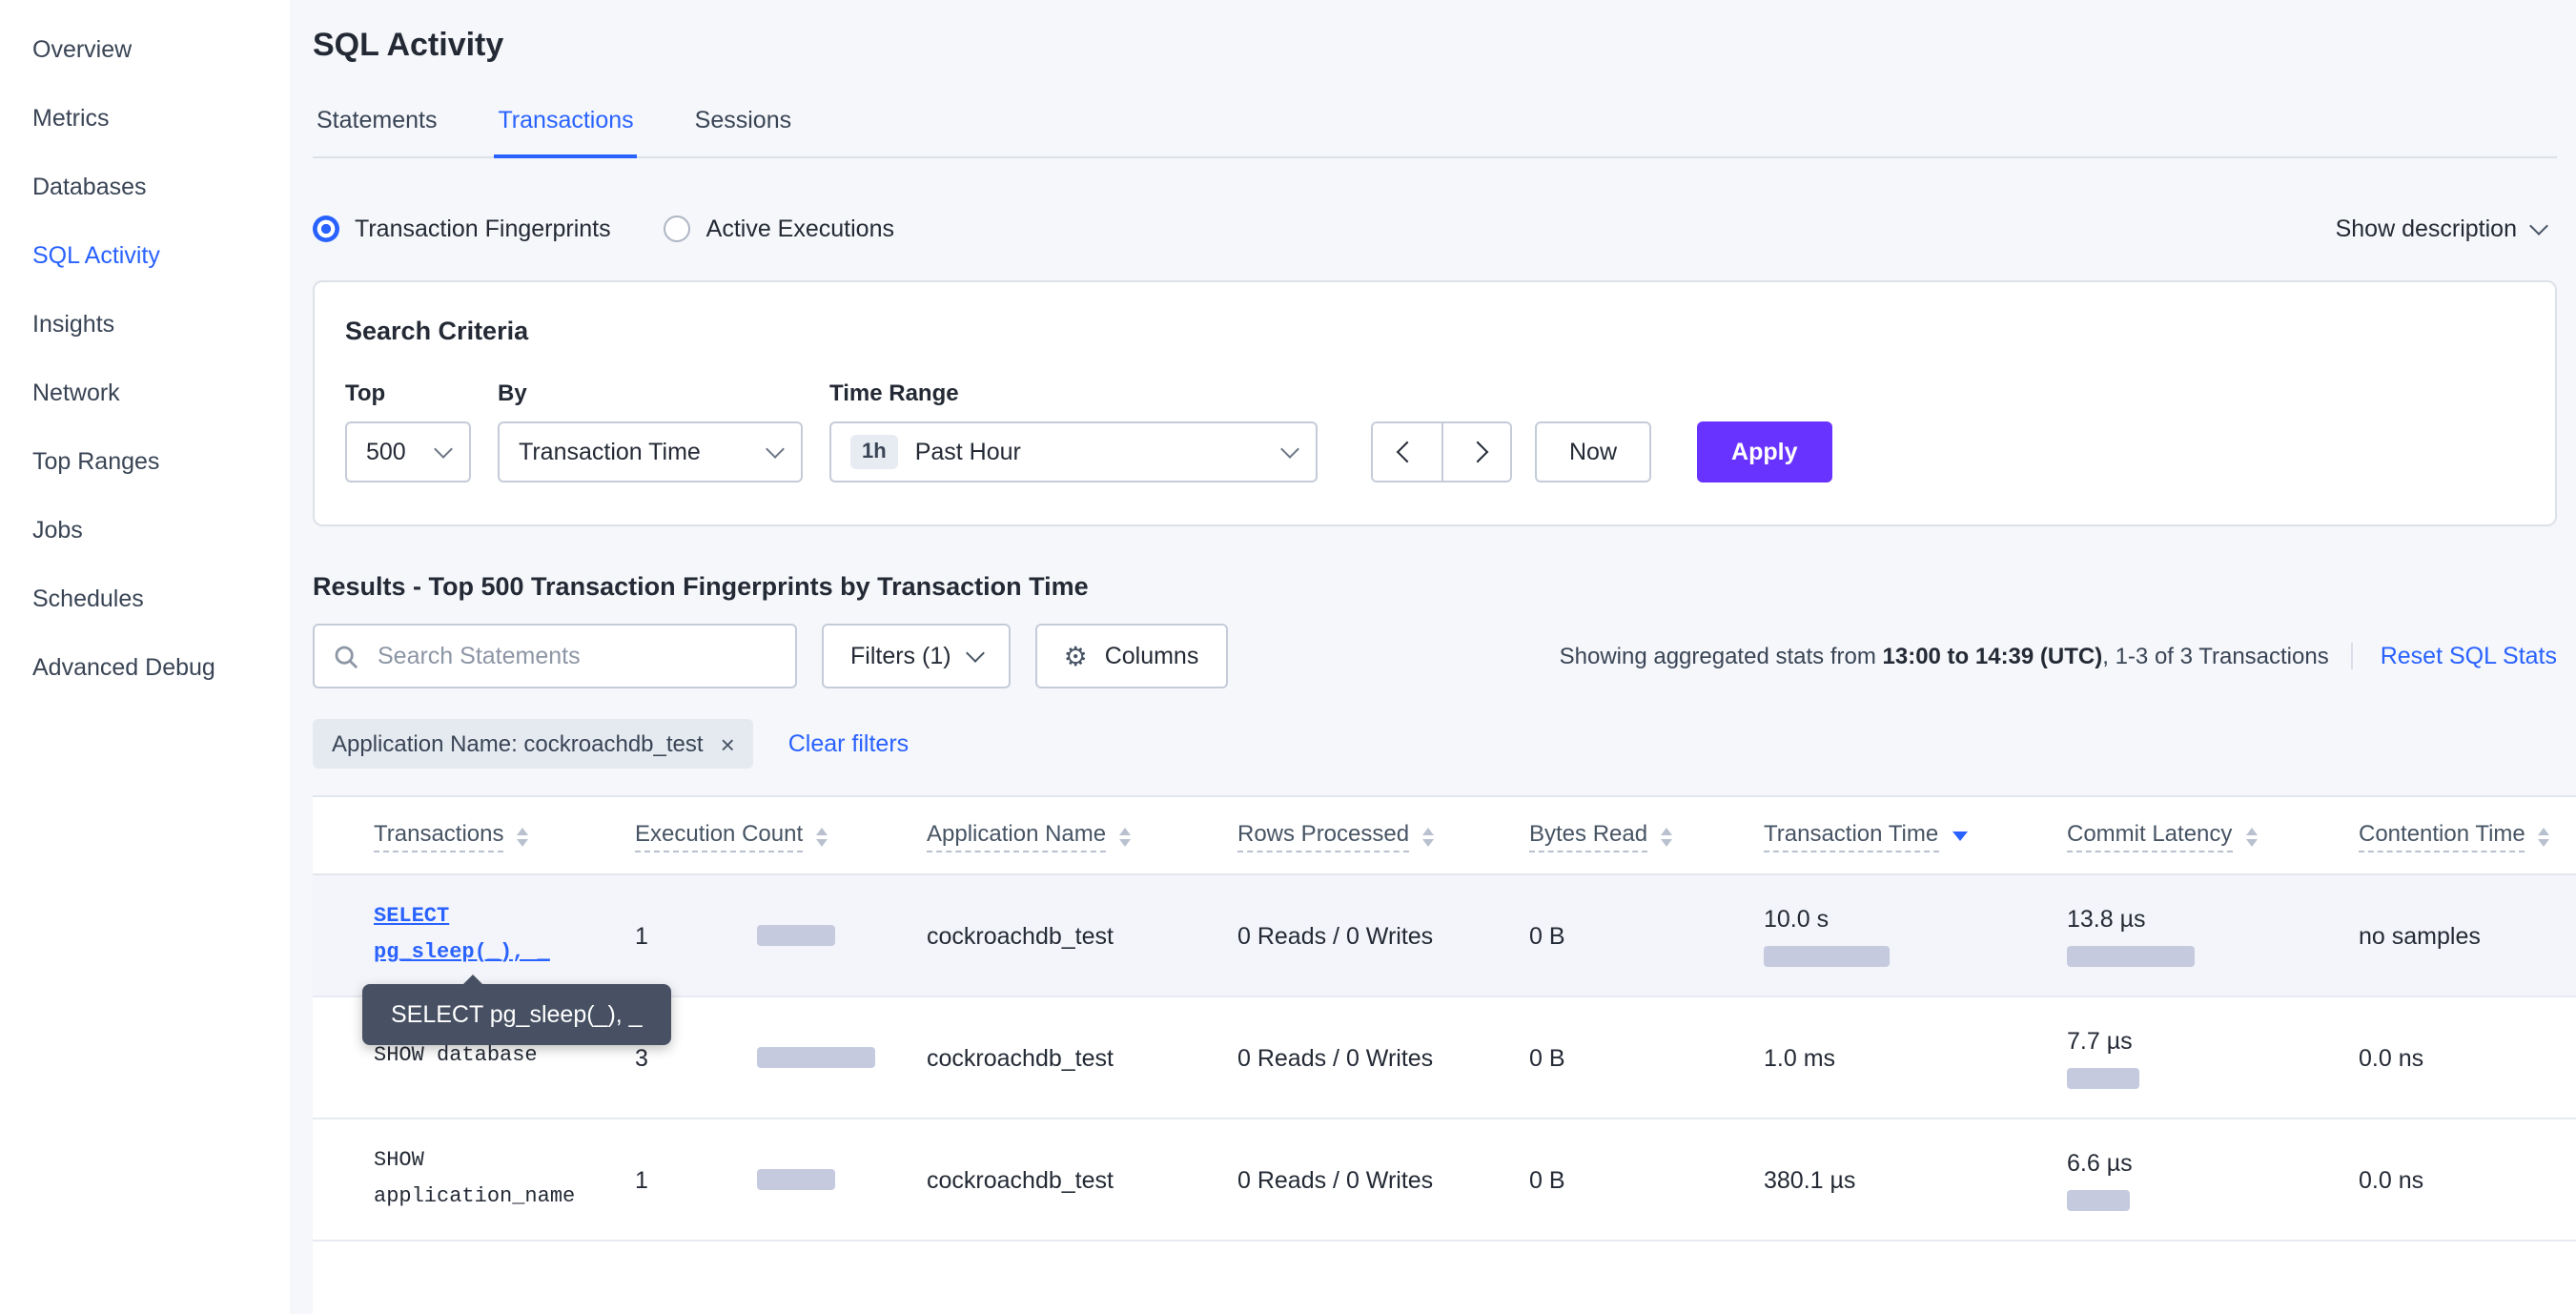  What do you see at coordinates (2103, 1077) in the screenshot?
I see `commit-latency-bar` at bounding box center [2103, 1077].